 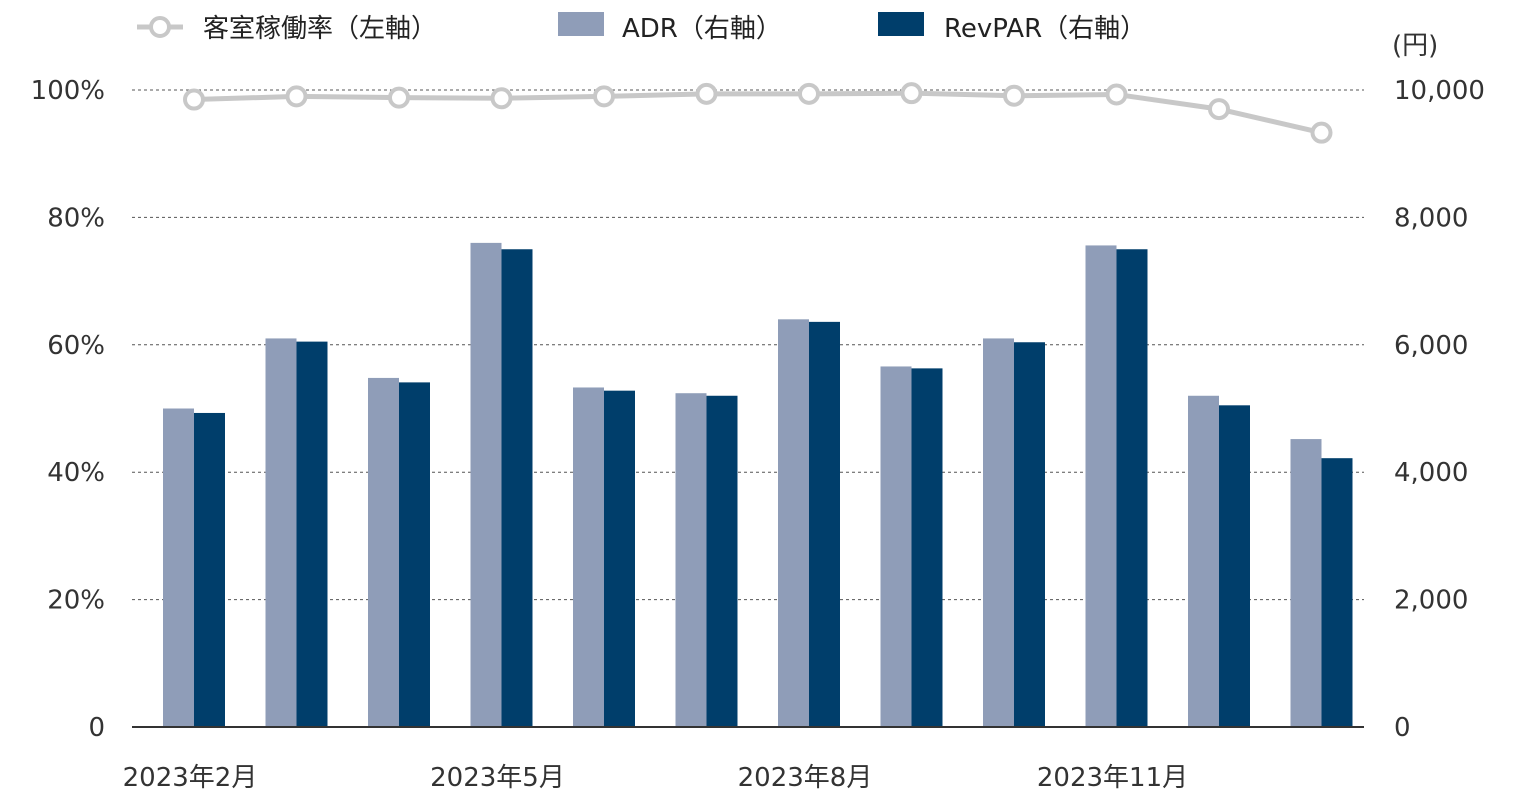 I want to click on left-tick-label: 40%, so click(x=76, y=473).